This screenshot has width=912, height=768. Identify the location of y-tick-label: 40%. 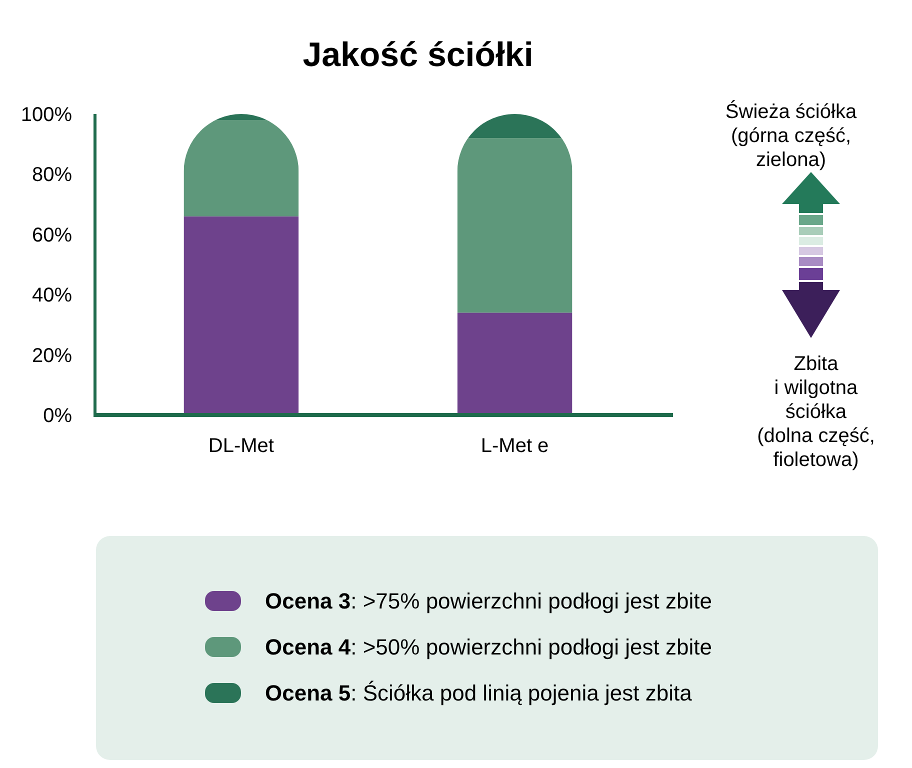
(52, 295).